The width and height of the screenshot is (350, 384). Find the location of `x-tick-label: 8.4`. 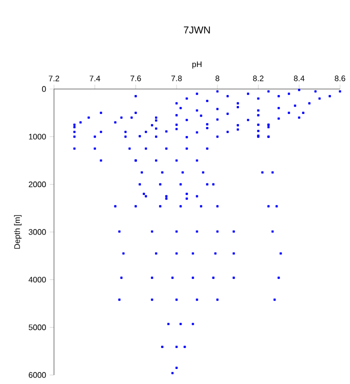

x-tick-label: 8.4 is located at coordinates (299, 79).